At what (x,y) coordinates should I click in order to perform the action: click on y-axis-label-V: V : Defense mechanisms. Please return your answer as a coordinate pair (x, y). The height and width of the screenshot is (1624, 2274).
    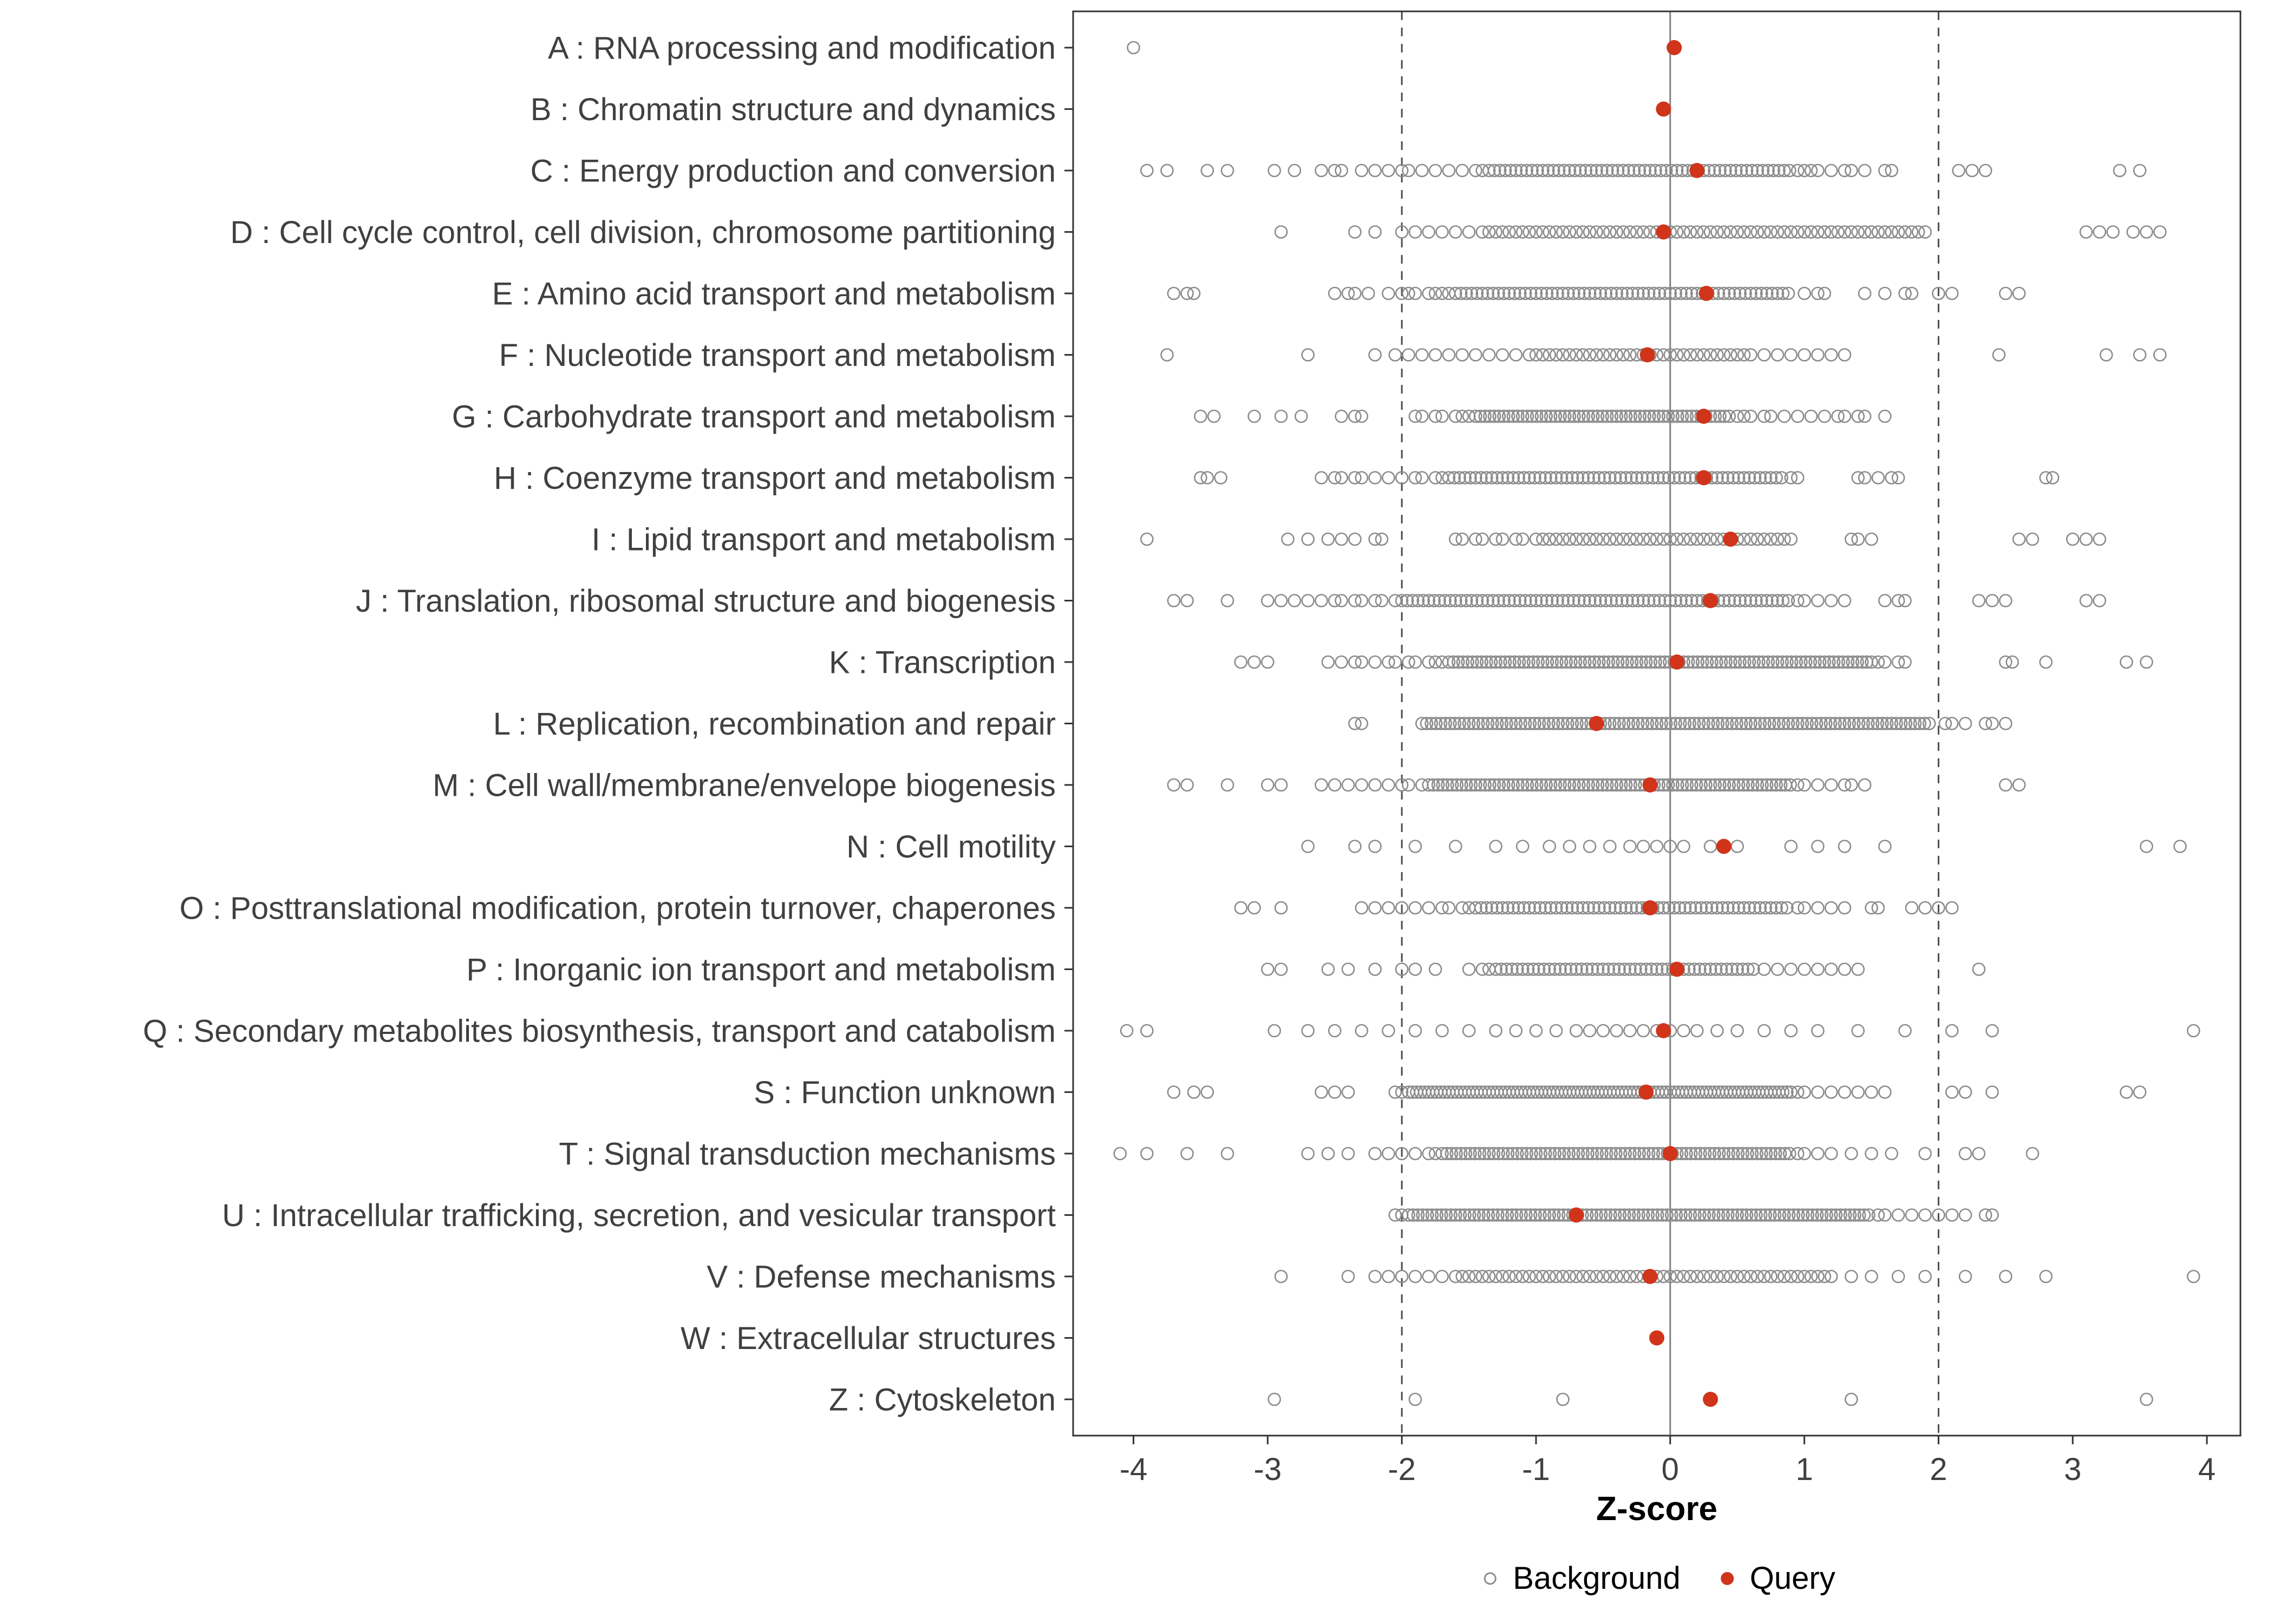
    Looking at the image, I should click on (882, 1276).